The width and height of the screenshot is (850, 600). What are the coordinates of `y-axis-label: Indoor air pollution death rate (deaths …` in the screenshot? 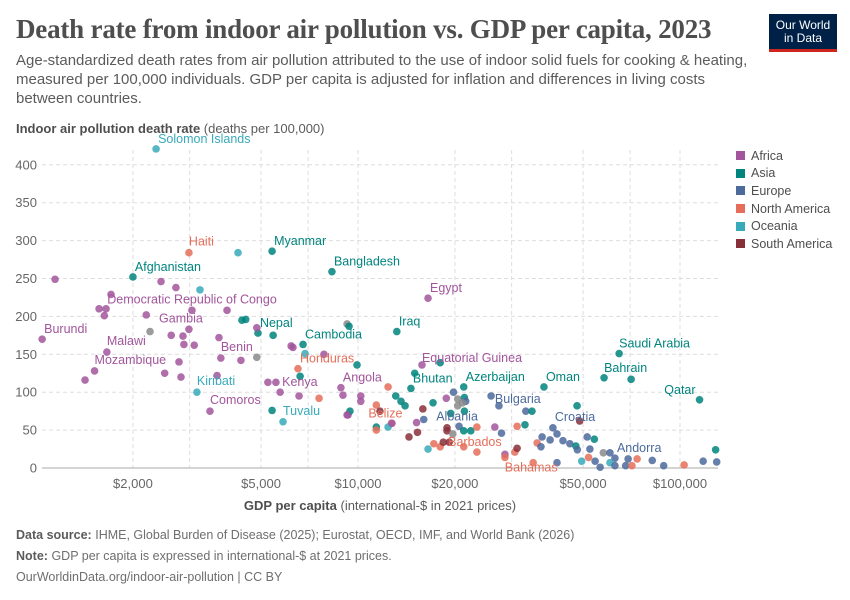 It's located at (170, 128).